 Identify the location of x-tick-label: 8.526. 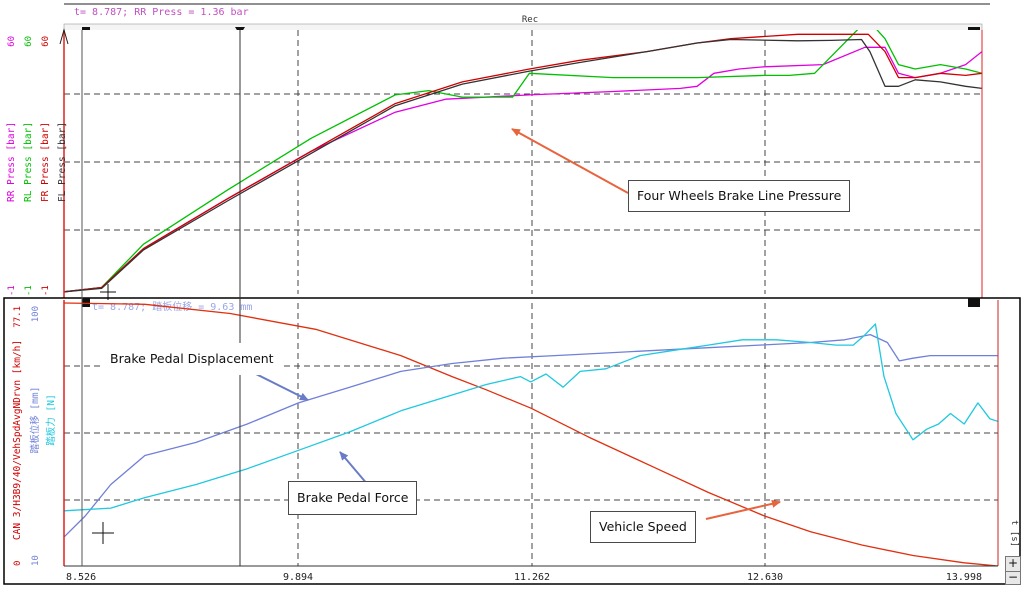
(81, 577).